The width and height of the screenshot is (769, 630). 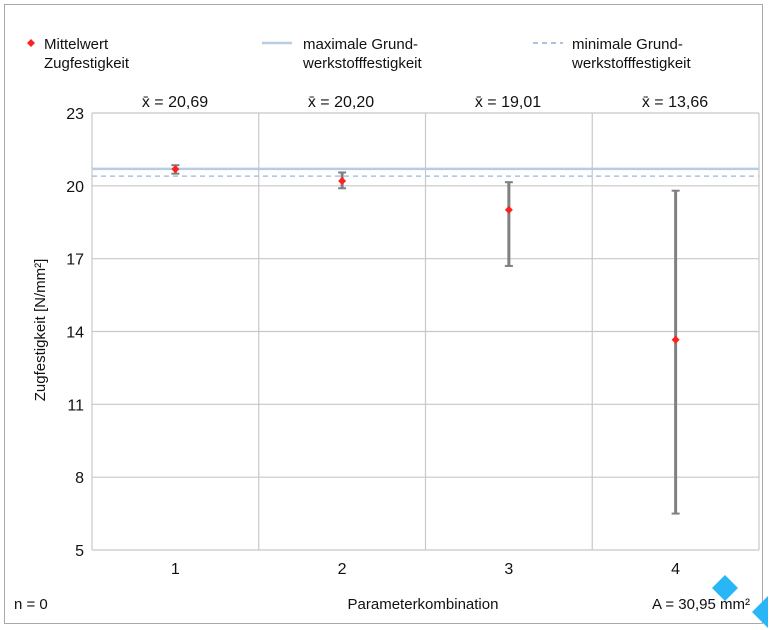 I want to click on legend-max-label-1: maximale Grund-, so click(x=360, y=44).